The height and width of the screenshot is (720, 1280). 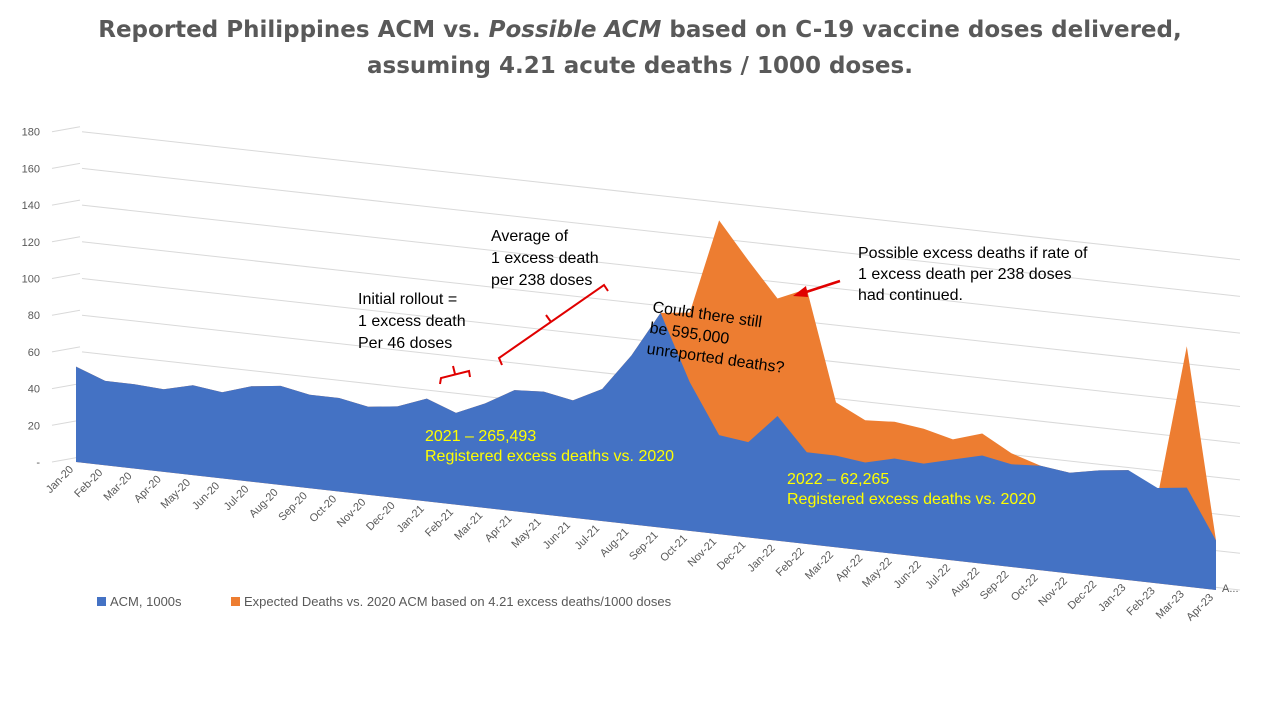 I want to click on y-tick-label: 120, so click(x=31, y=243).